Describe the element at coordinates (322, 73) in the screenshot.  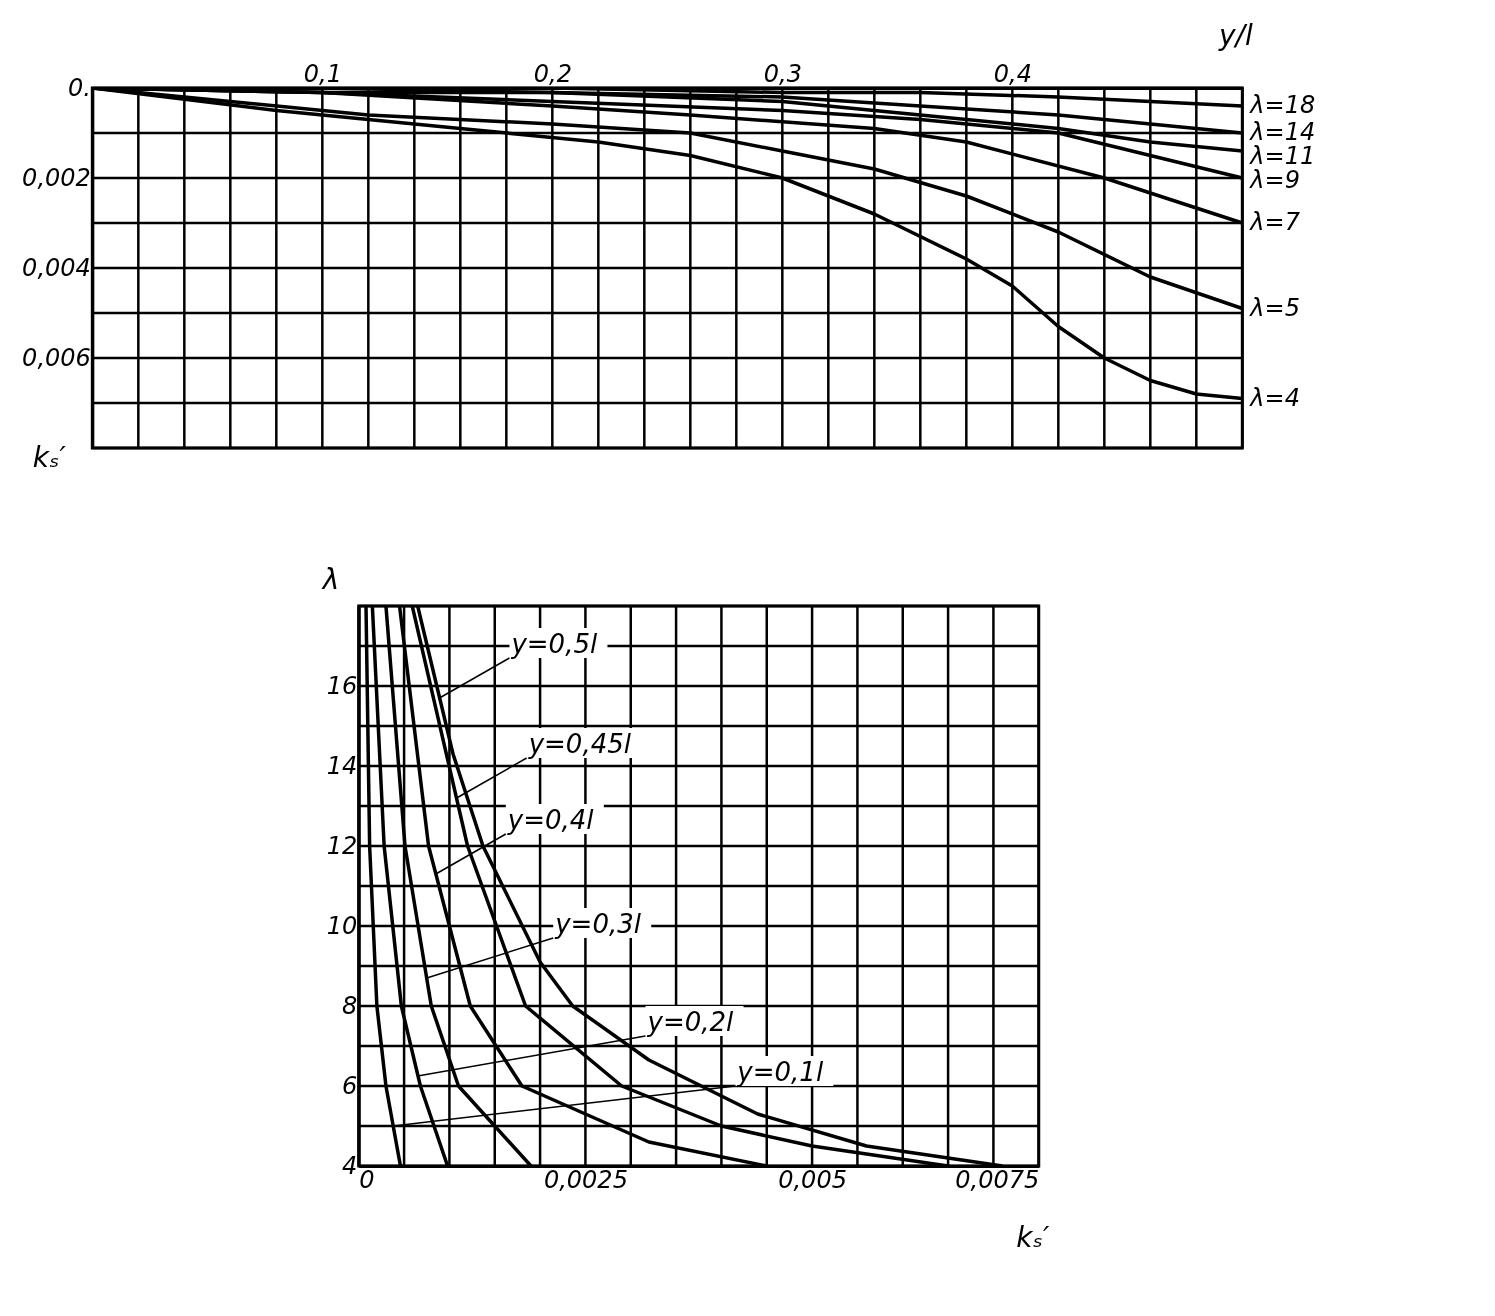
I see `x-tick-label: 0,1` at that location.